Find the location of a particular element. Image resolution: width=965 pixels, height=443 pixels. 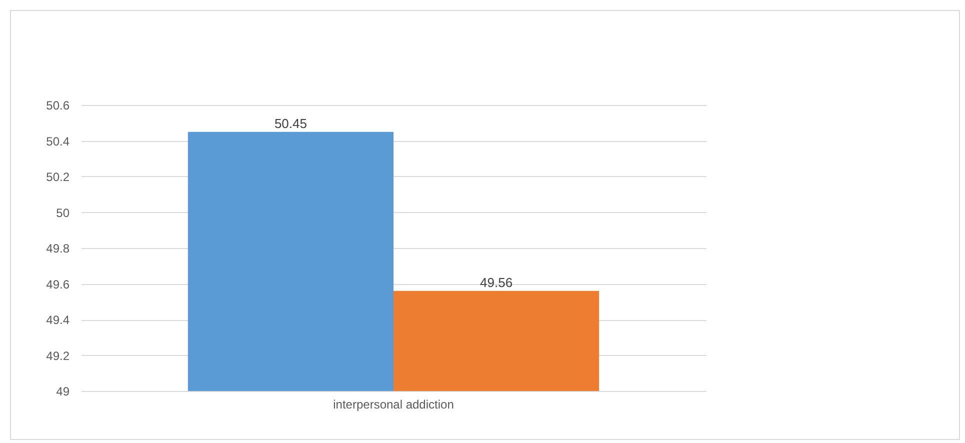

y-tick-label: 50.4 is located at coordinates (58, 141).